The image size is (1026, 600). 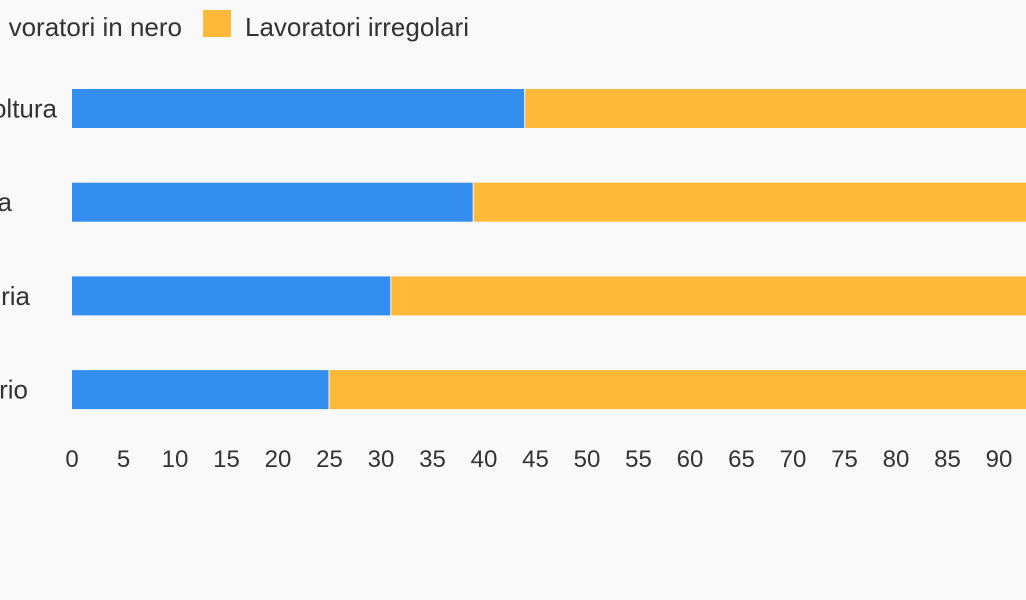 What do you see at coordinates (741, 459) in the screenshot?
I see `x-tick-label: 65` at bounding box center [741, 459].